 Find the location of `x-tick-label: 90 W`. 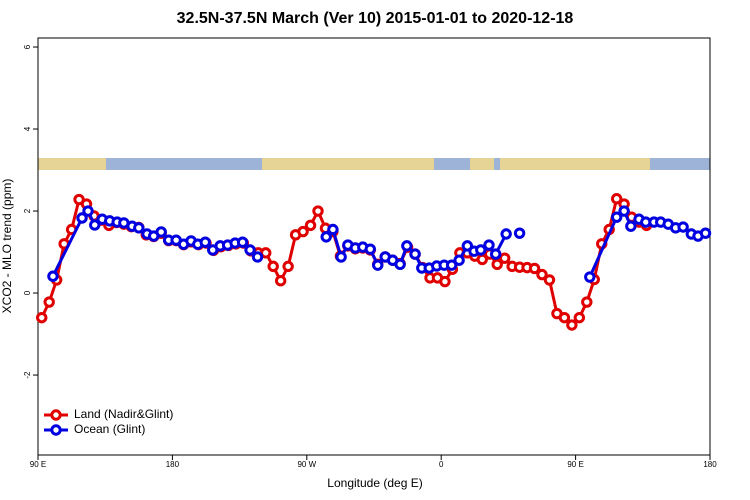

x-tick-label: 90 W is located at coordinates (306, 464).